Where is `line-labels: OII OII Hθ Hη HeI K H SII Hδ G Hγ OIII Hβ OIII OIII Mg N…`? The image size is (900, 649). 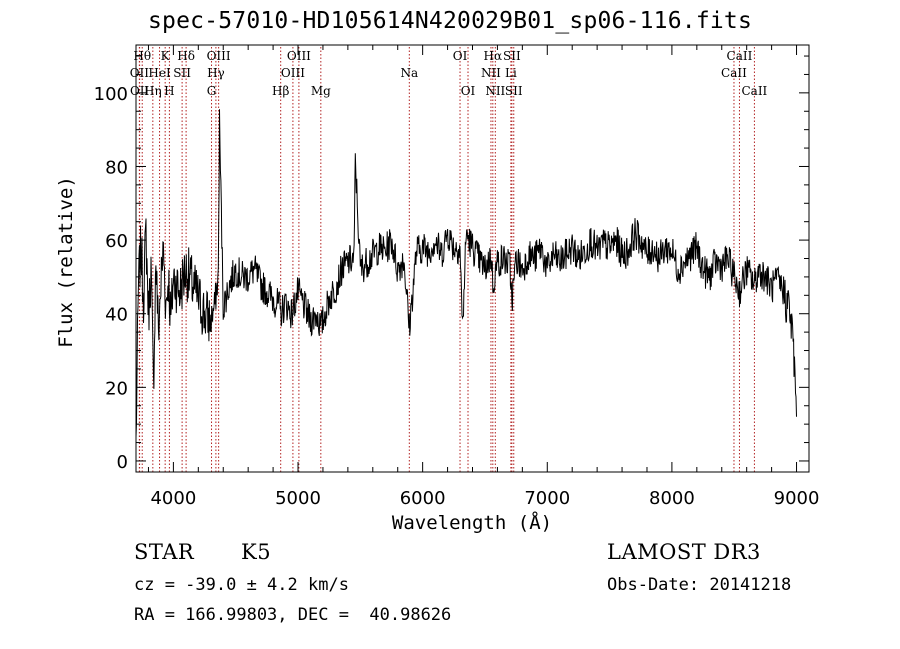
line-labels: OII OII Hθ Hη HeI K H SII Hδ G Hγ OIII Hβ OIII OIII Mg N… is located at coordinates (449, 73).